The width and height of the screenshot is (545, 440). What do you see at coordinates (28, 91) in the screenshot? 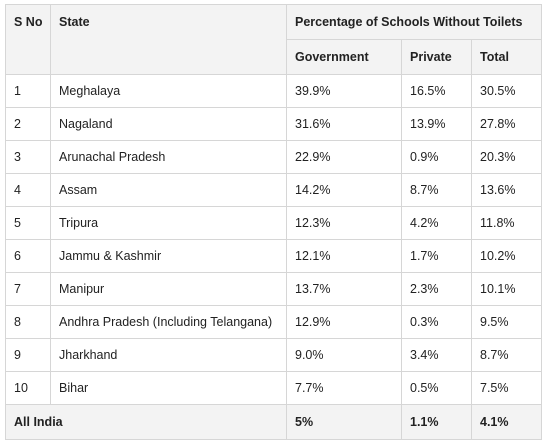
I see `cell-sno: 1` at bounding box center [28, 91].